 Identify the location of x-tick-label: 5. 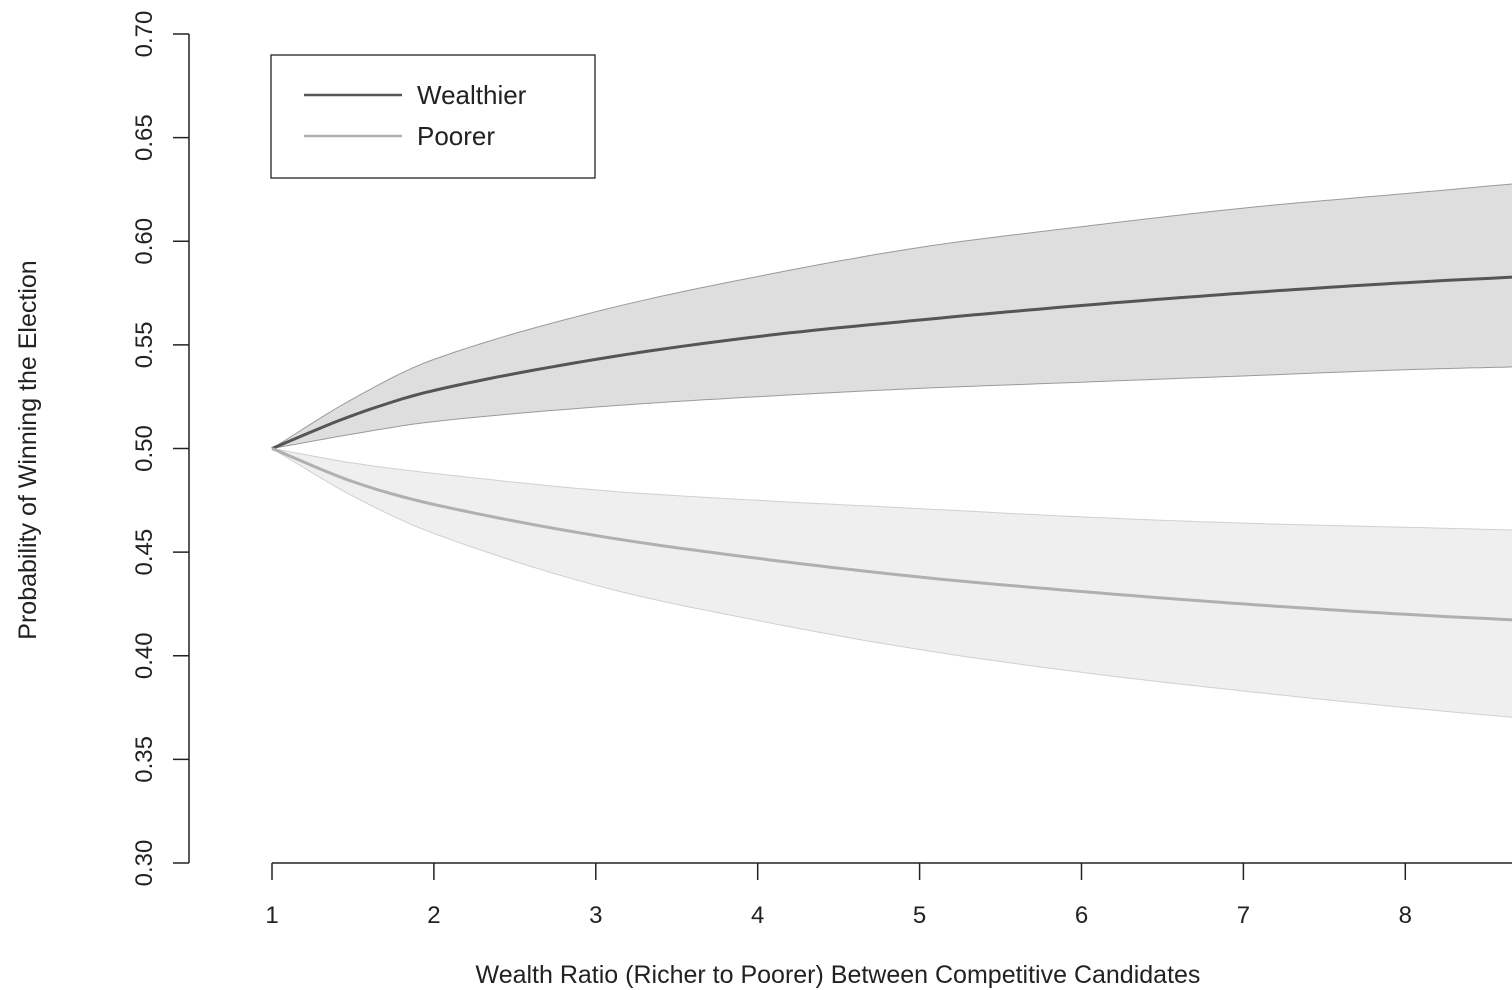
(919, 915).